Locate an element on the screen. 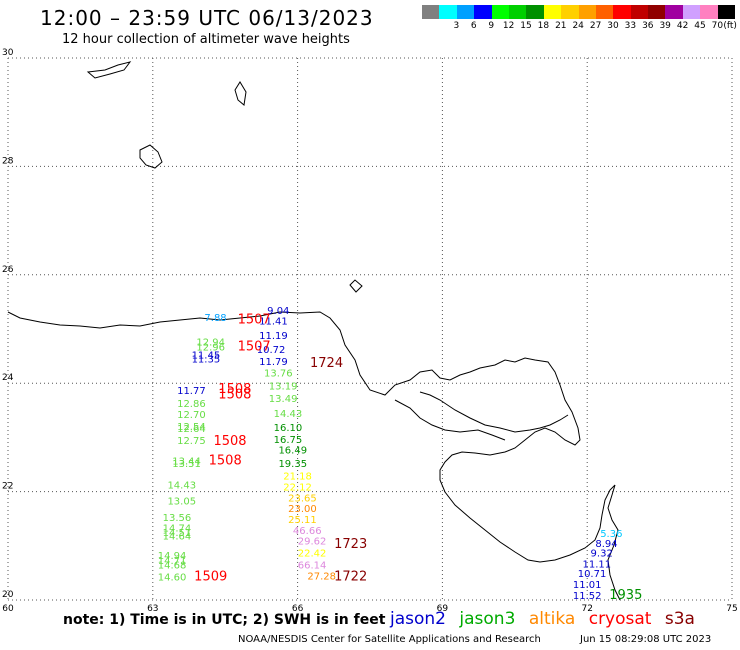  wave-height-label: 11.79 is located at coordinates (273, 362).